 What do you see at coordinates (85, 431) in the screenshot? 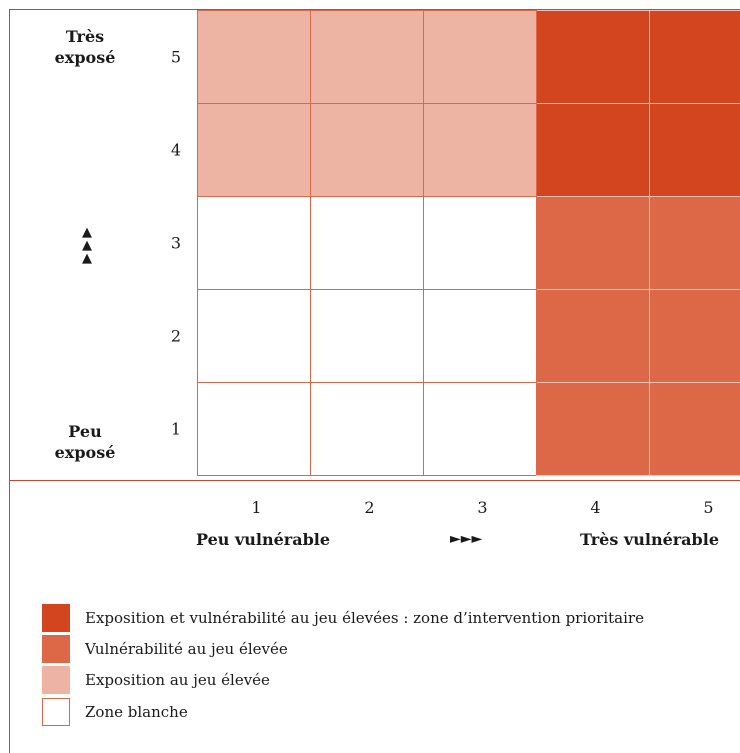
I see `y-low-label-line1: Peu` at bounding box center [85, 431].